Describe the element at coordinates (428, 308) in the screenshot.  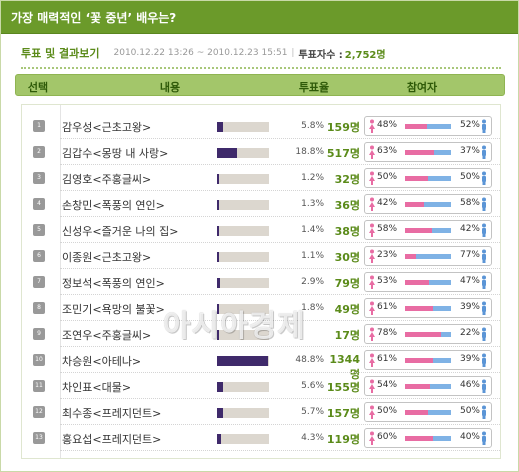
I see `participant-gender-box: 61% 39%` at that location.